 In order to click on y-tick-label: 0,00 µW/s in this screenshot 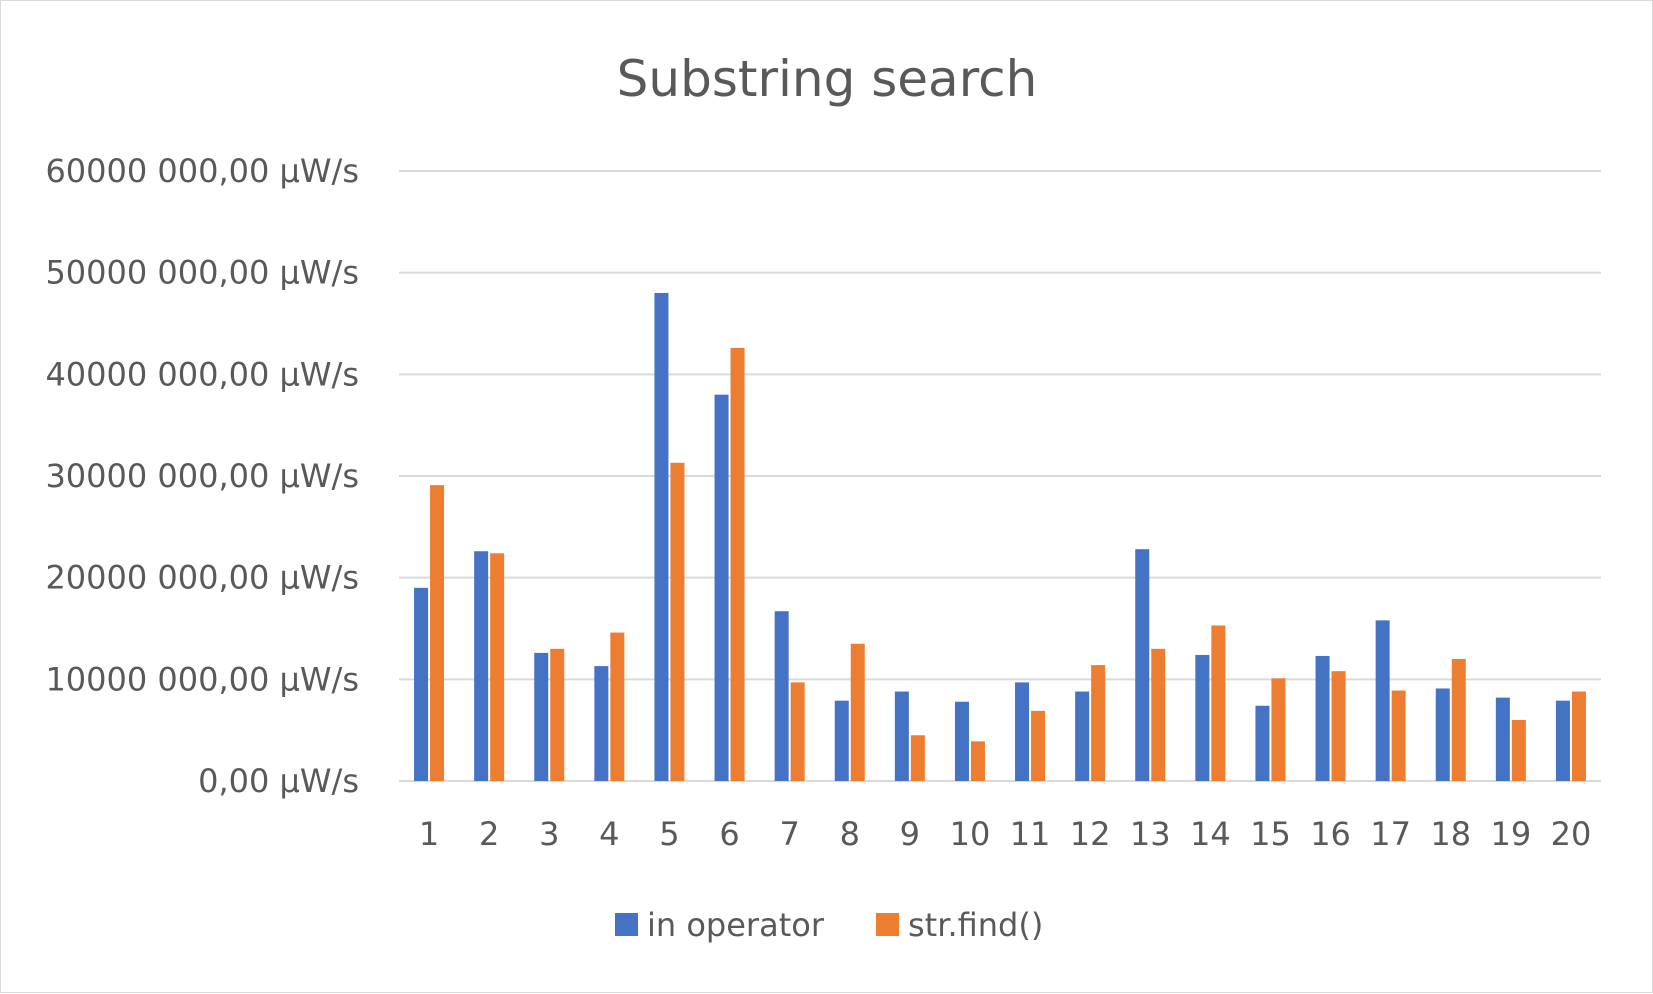, I will do `click(278, 781)`.